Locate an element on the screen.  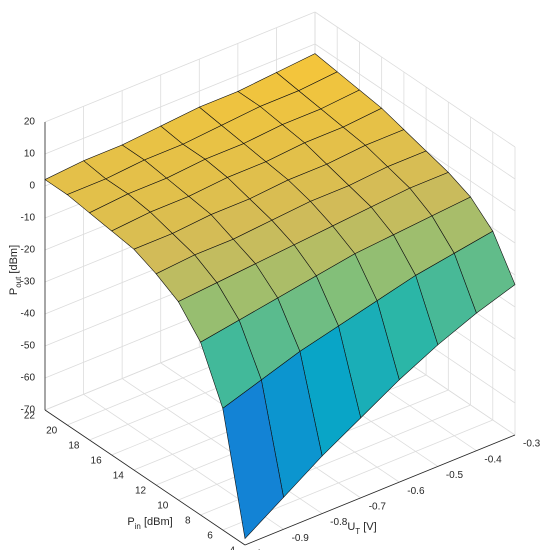
x-tick-label: -0.7 is located at coordinates (378, 506).